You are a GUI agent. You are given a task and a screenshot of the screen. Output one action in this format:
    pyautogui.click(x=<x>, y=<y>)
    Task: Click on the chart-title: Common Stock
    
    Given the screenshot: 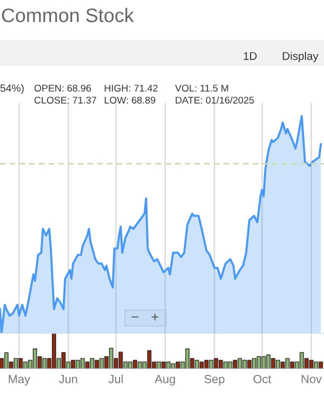 What is the action you would take?
    pyautogui.click(x=68, y=15)
    